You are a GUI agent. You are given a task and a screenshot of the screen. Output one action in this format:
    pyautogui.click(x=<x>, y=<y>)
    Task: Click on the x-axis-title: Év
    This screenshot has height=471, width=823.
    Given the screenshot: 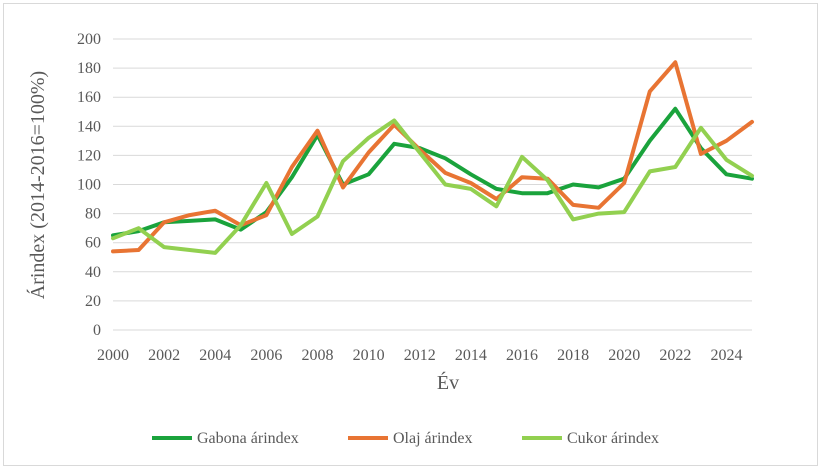 What is the action you would take?
    pyautogui.click(x=448, y=382)
    